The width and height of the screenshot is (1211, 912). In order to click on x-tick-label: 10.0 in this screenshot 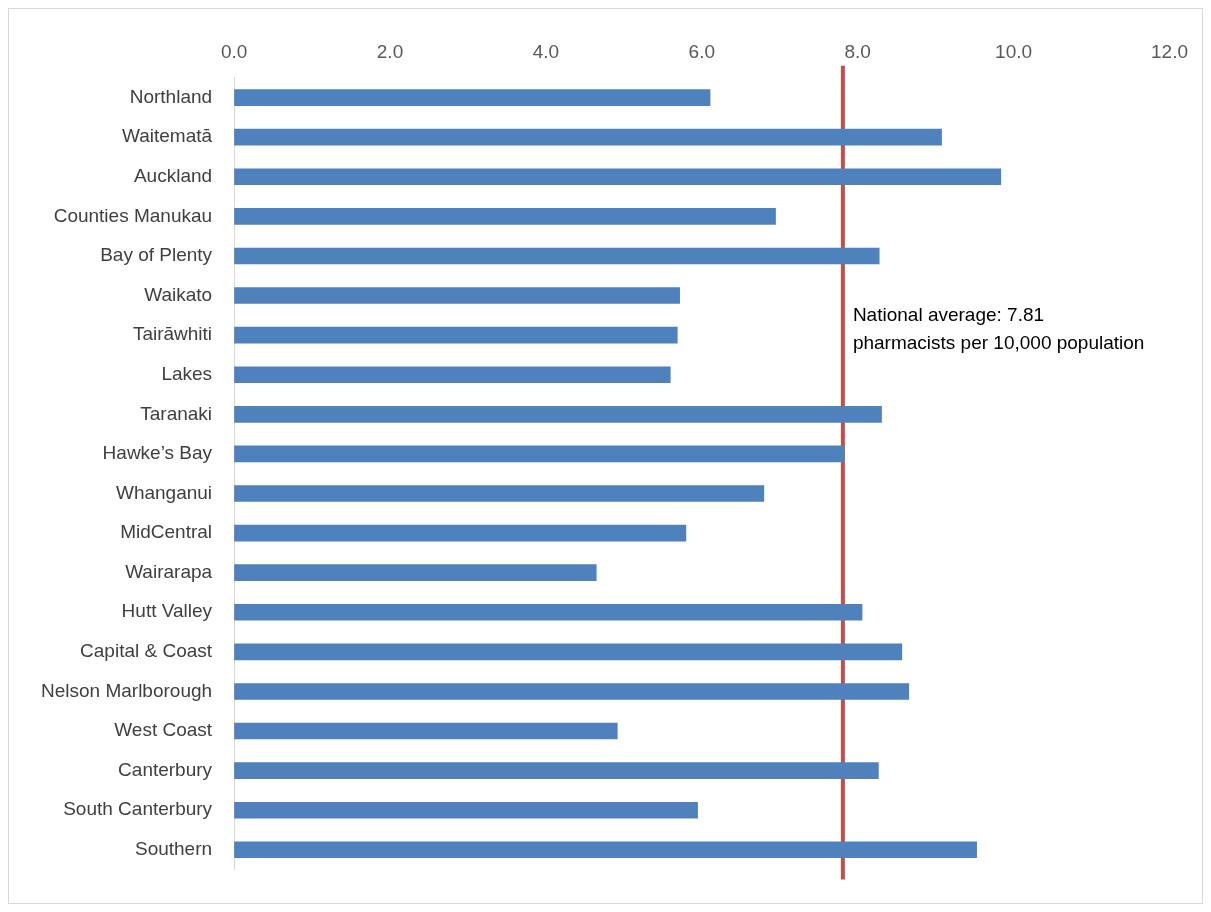, I will do `click(1014, 51)`.